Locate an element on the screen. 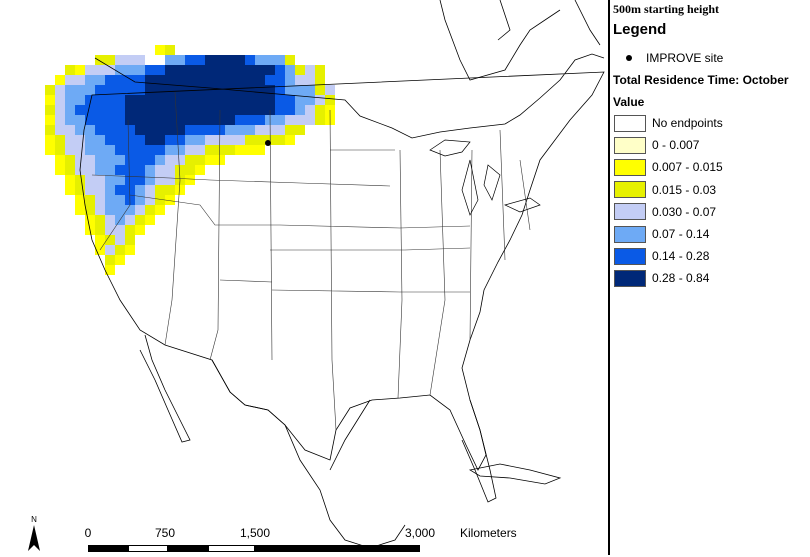 The image size is (810, 557). improve-site-dot is located at coordinates (268, 143).